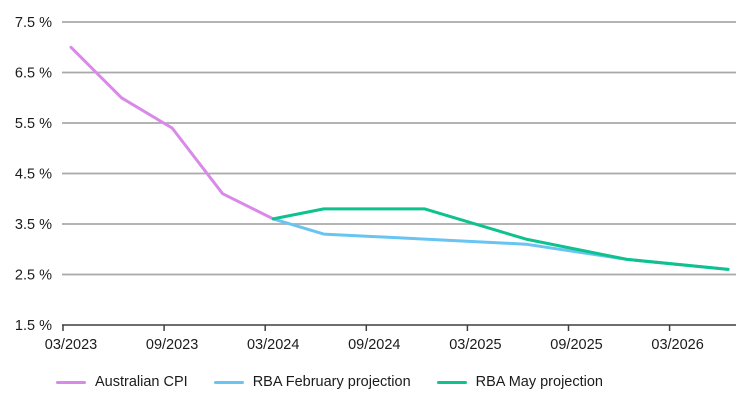  Describe the element at coordinates (141, 382) in the screenshot. I see `legend-label: Australian CPI` at that location.